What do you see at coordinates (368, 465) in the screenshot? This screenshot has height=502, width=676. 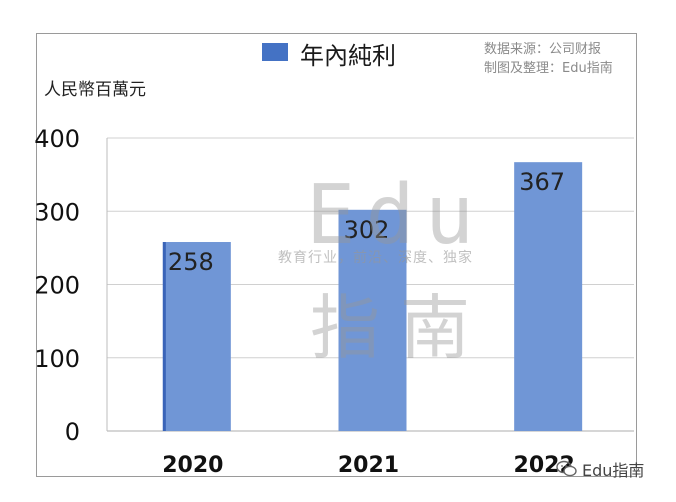 I see `x-tick-label: 2021` at bounding box center [368, 465].